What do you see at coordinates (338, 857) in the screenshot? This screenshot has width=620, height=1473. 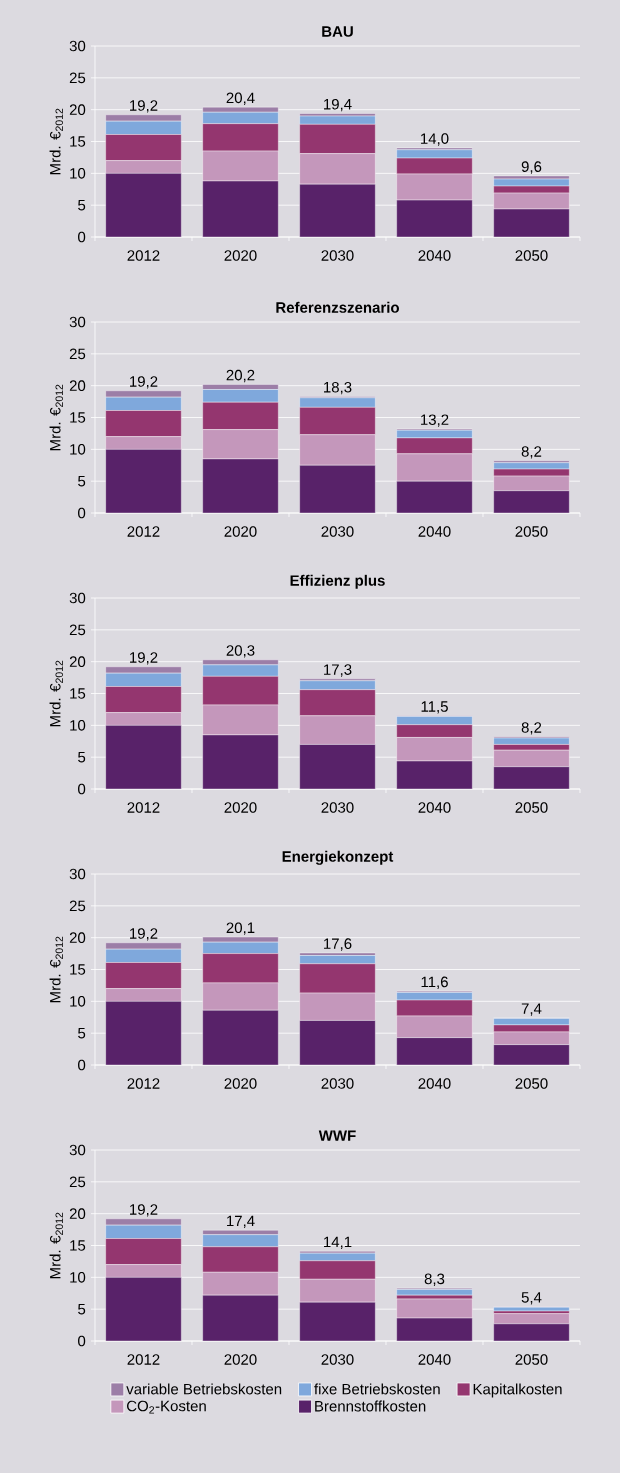 I see `chart-title: Energiekonzept` at bounding box center [338, 857].